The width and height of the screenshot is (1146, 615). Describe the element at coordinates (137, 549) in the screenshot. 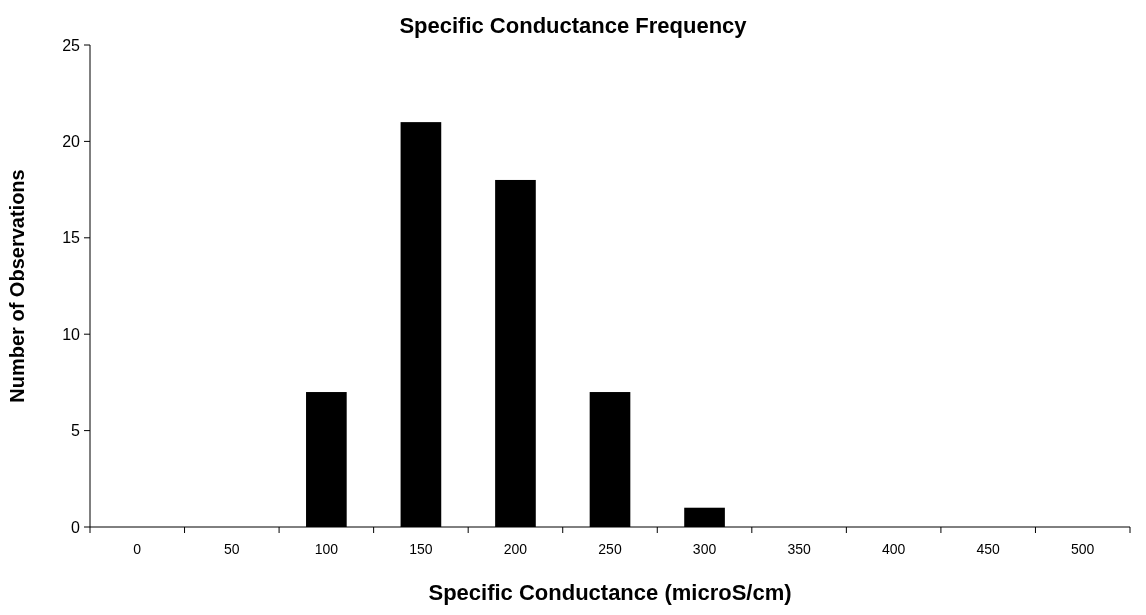

I see `x-tick-label: 0` at that location.